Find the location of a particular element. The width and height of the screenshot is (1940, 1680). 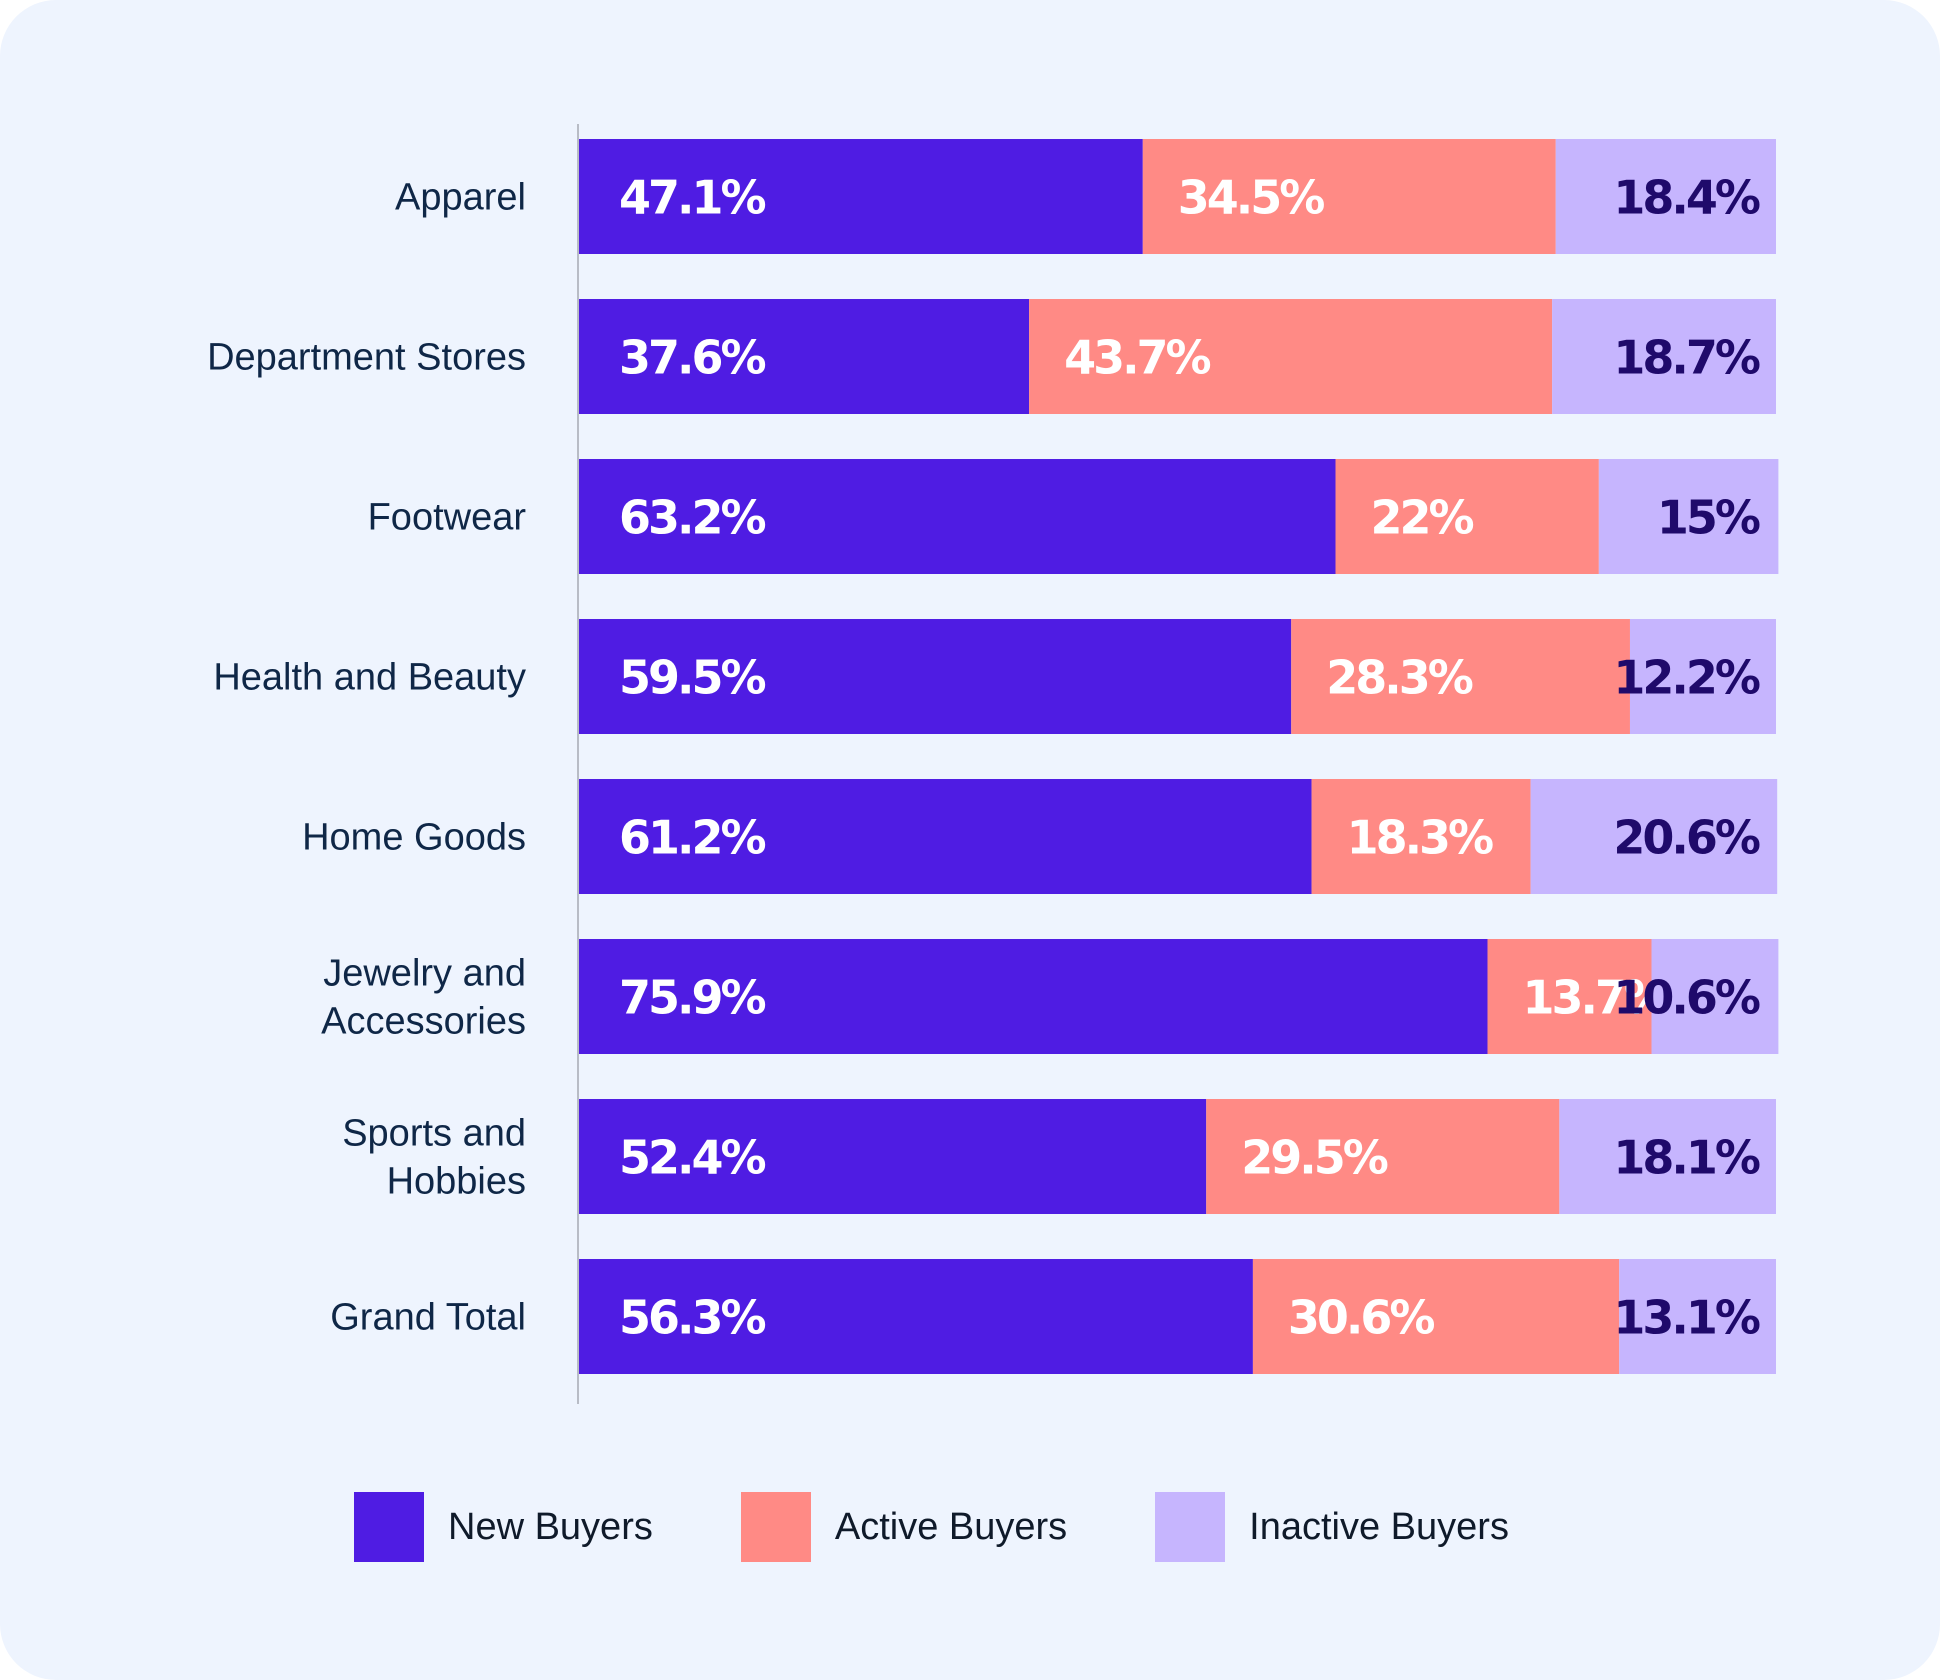

value-label-active-buyers-health-and-beauty: 28.3% is located at coordinates (1399, 678).